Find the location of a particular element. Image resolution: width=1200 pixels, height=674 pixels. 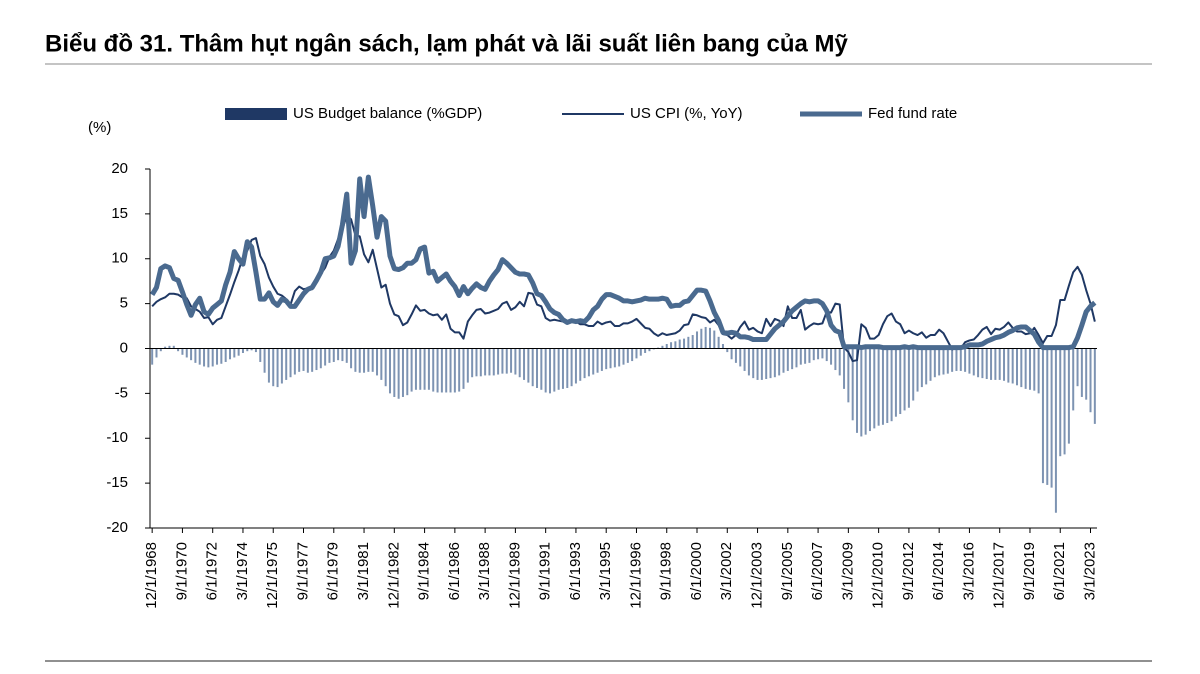

y-tick-label: -15 is located at coordinates (117, 482).